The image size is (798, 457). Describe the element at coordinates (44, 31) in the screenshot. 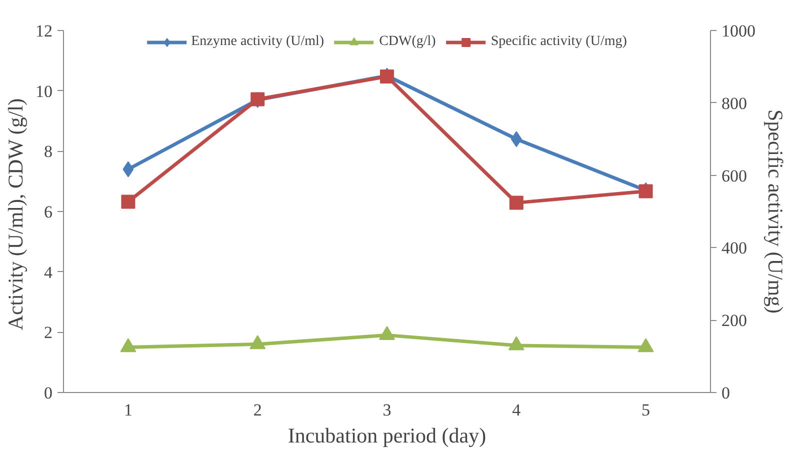

I see `y-tick-label: 12` at that location.